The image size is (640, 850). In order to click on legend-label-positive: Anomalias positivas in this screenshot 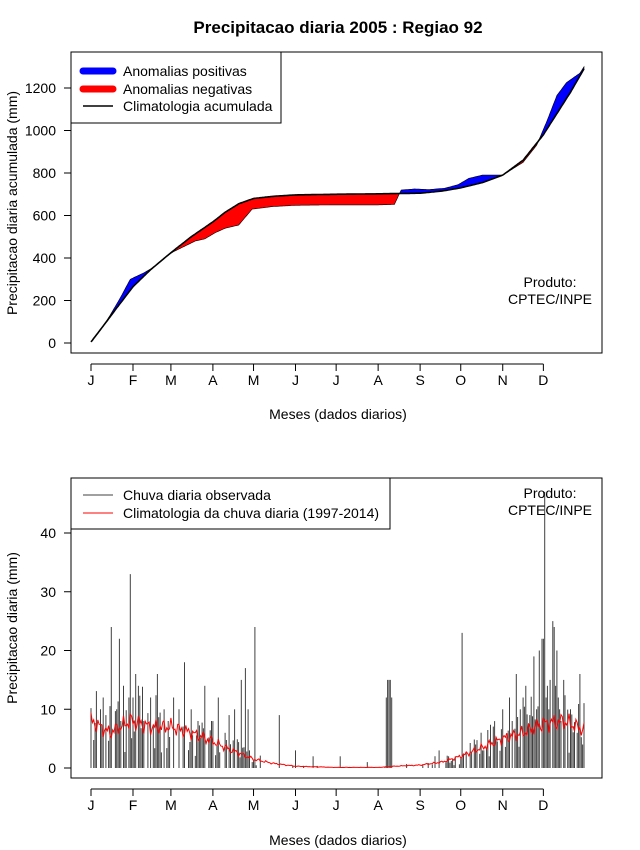, I will do `click(185, 71)`.